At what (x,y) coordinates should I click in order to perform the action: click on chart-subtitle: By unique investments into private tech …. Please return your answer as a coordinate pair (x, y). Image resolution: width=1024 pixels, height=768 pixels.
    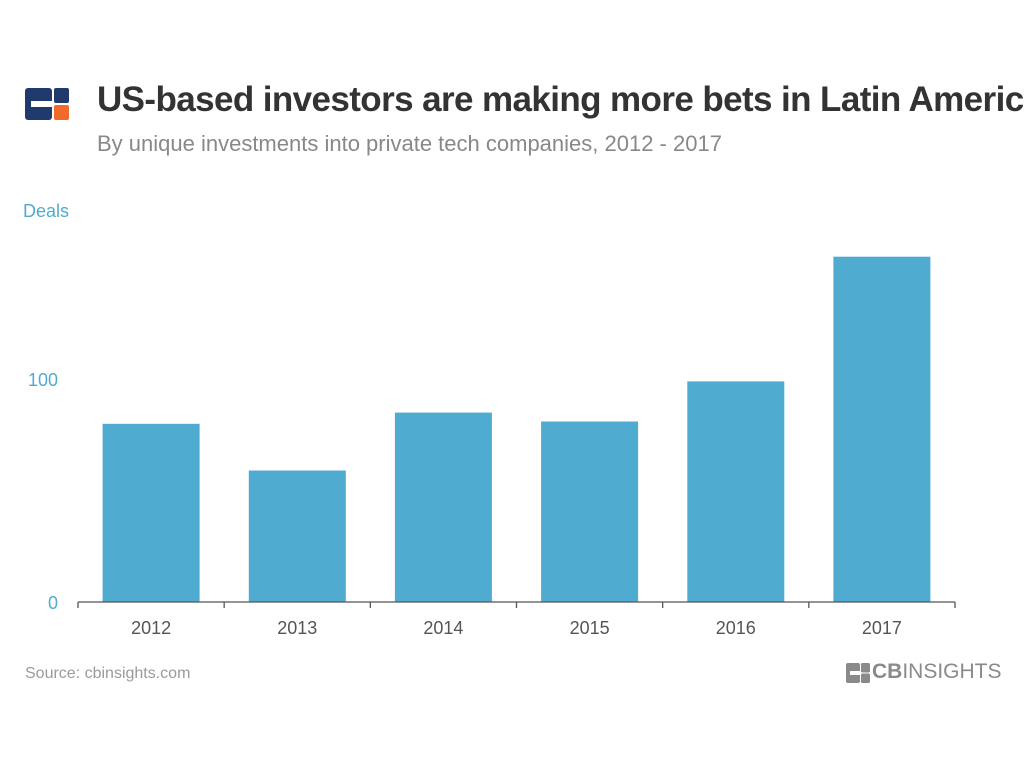
    Looking at the image, I should click on (409, 143).